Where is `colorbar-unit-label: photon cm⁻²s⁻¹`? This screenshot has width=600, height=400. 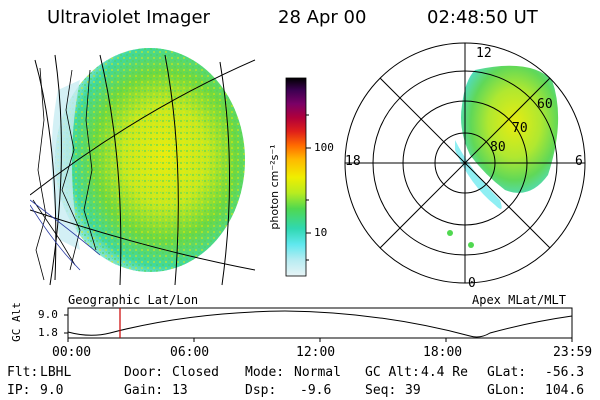
colorbar-unit-label: photon cm⁻²s⁻¹ is located at coordinates (274, 187).